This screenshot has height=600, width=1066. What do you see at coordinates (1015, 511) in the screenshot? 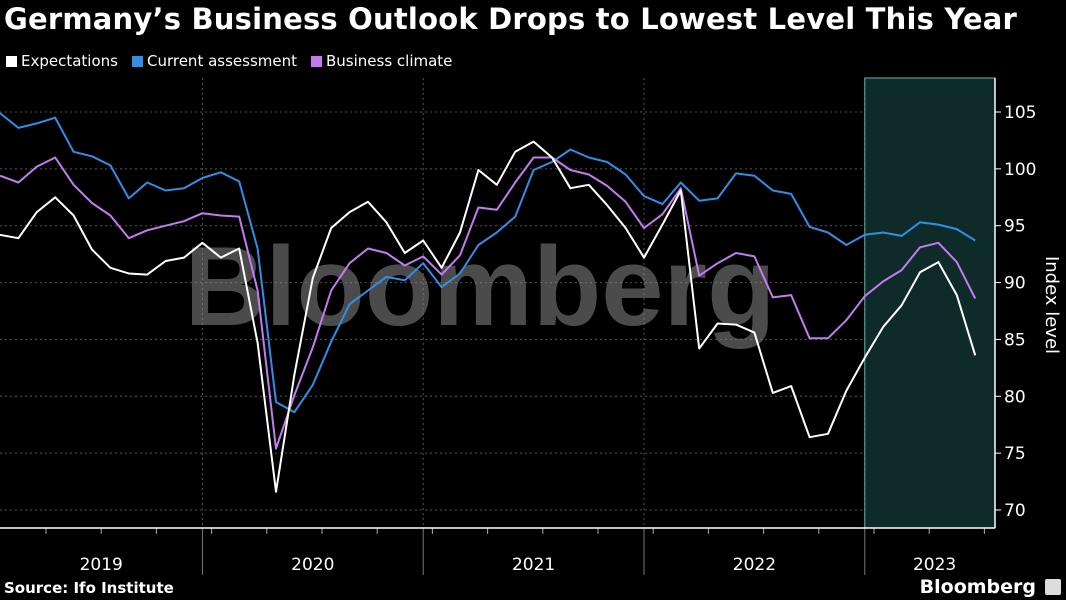
I see `y-tick-label: 70` at bounding box center [1015, 511].